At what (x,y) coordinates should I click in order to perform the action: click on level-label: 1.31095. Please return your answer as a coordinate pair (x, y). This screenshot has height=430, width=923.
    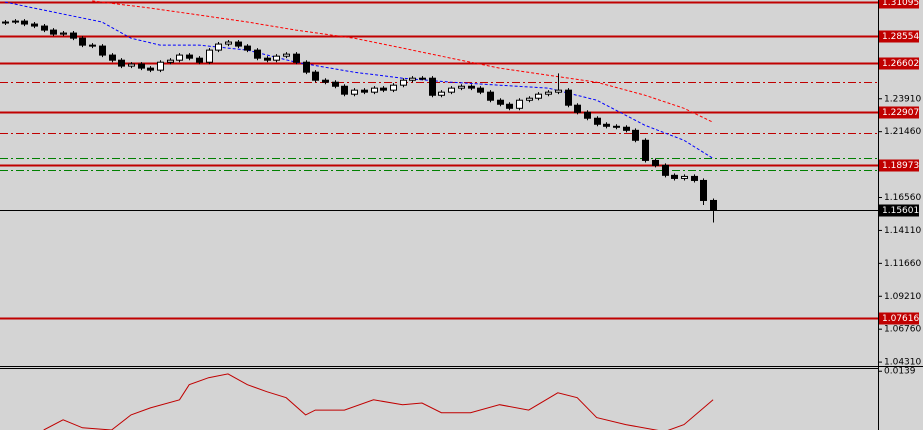
    Looking at the image, I should click on (900, 4).